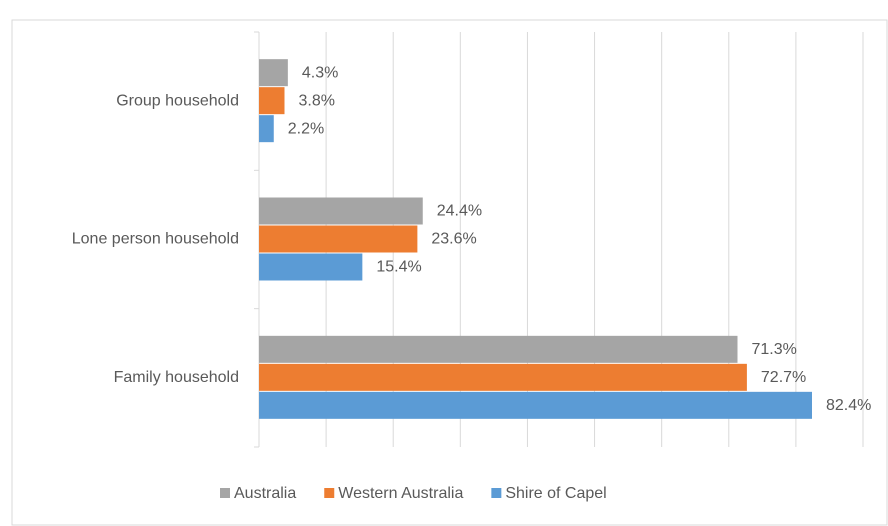 This screenshot has width=888, height=526. Describe the element at coordinates (459, 211) in the screenshot. I see `data-label: 24.4%` at that location.